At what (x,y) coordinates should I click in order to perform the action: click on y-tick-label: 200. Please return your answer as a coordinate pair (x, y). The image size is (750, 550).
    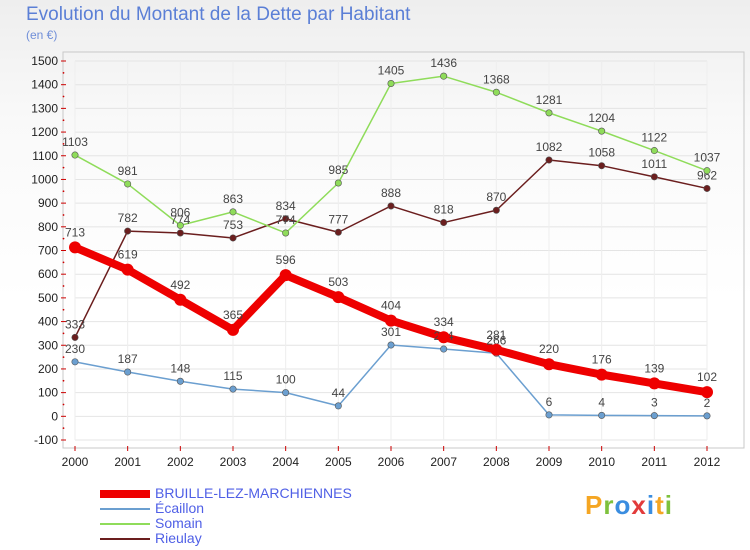
    Looking at the image, I should click on (48, 369).